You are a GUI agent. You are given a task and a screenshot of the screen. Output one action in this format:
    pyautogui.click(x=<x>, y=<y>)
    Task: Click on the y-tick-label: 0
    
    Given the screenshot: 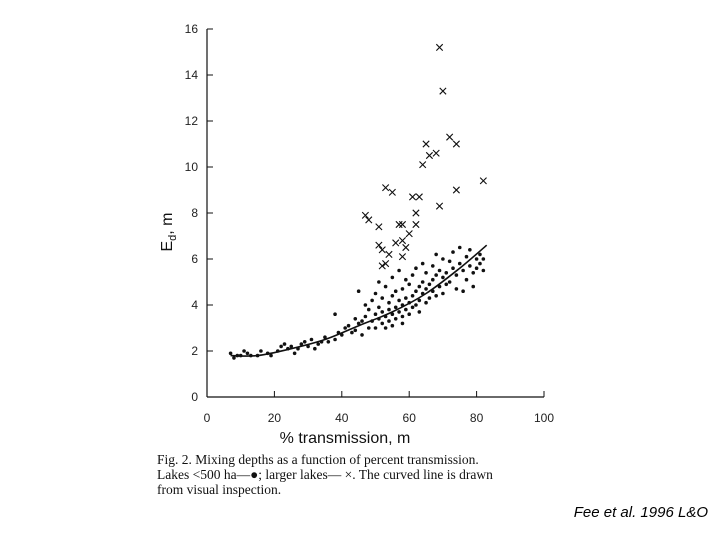 What is the action you would take?
    pyautogui.click(x=194, y=397)
    